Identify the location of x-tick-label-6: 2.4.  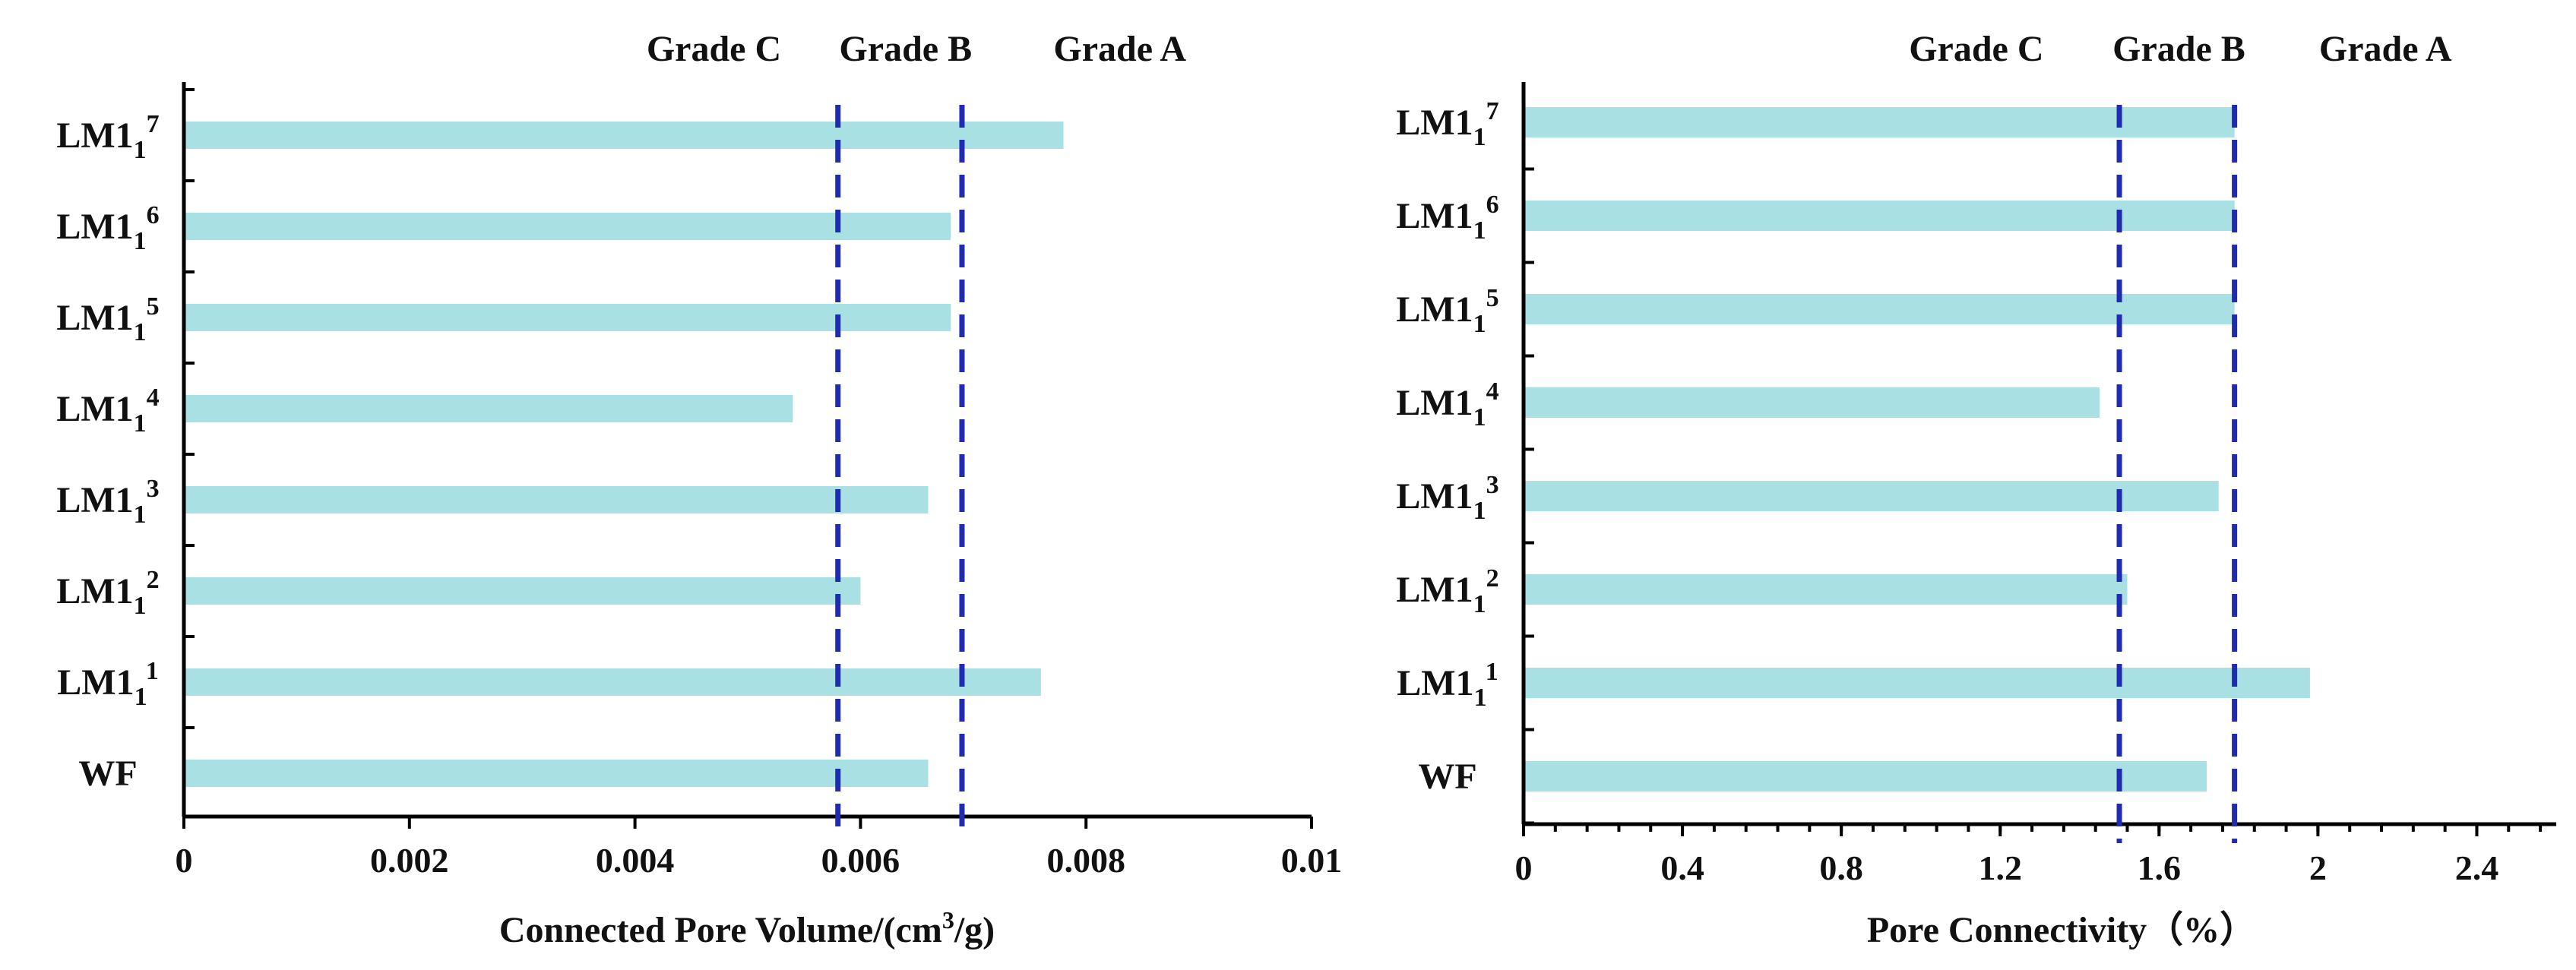
(2477, 867).